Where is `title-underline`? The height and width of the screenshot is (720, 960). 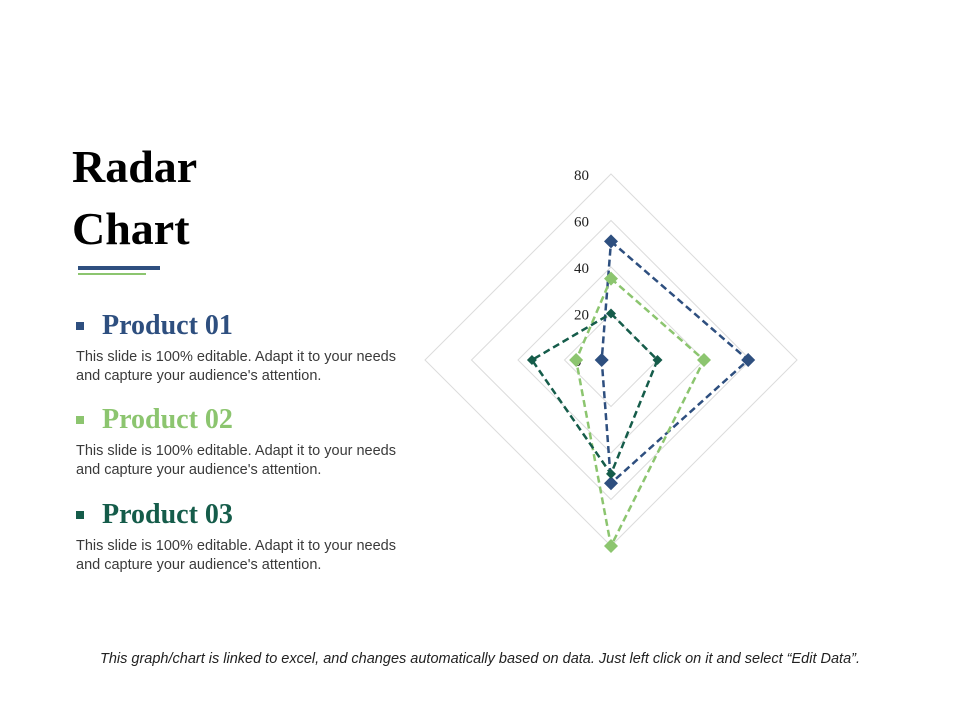
title-underline is located at coordinates (119, 270).